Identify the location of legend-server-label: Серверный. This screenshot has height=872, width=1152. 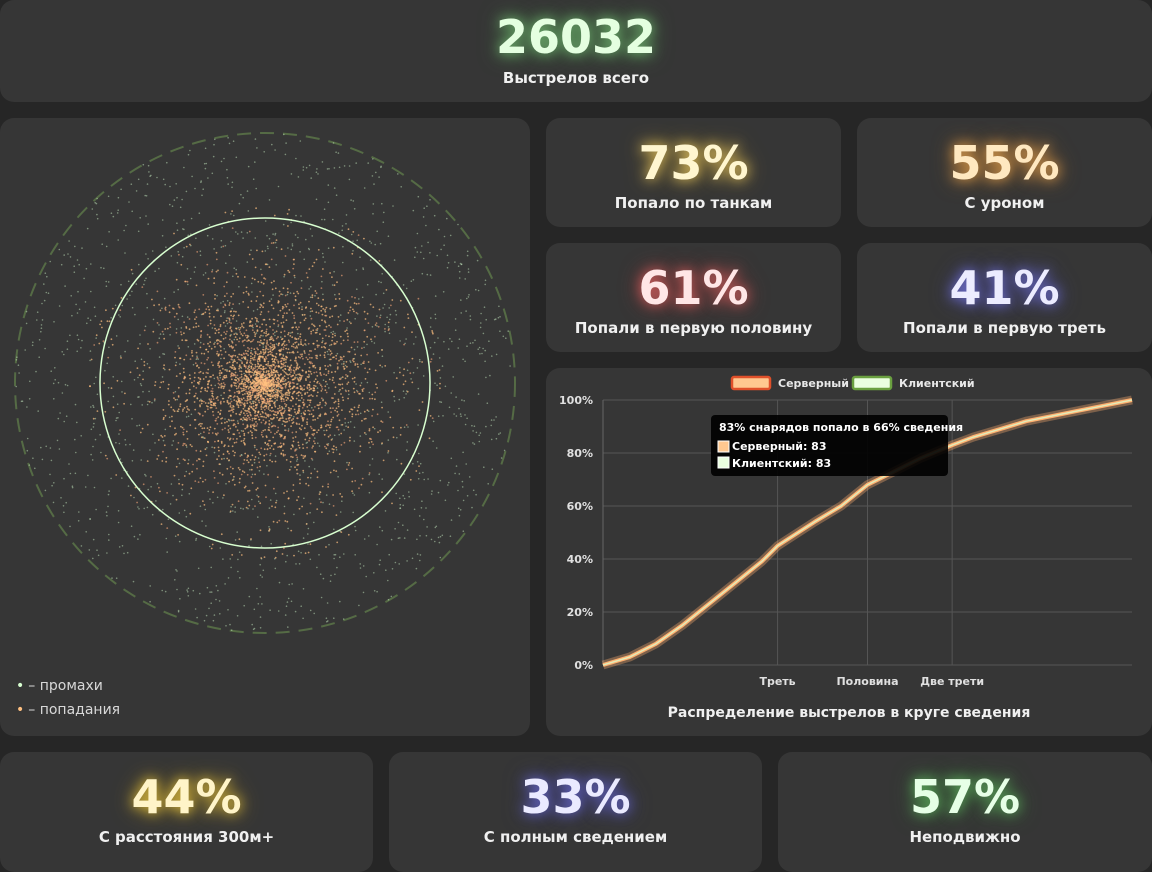
(813, 383).